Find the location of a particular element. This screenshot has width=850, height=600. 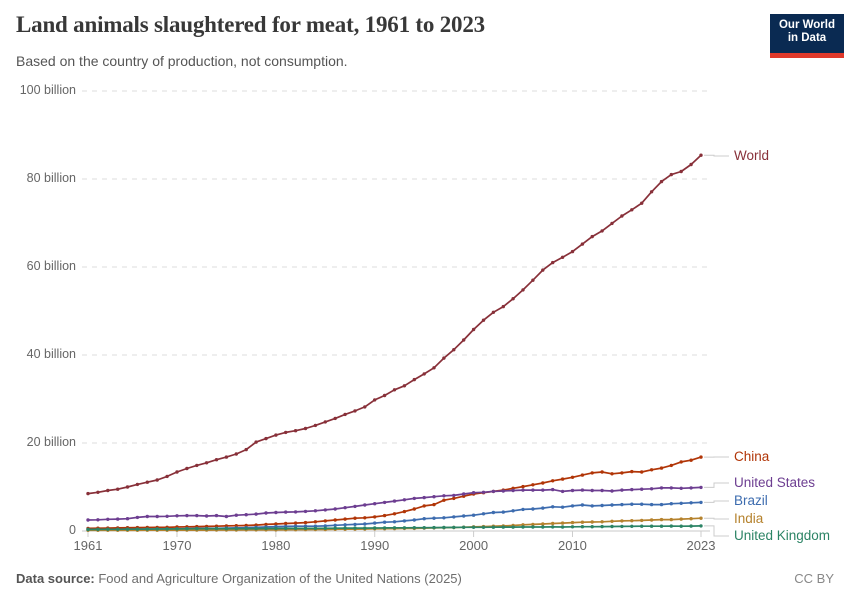

series-line is located at coordinates (394, 493).